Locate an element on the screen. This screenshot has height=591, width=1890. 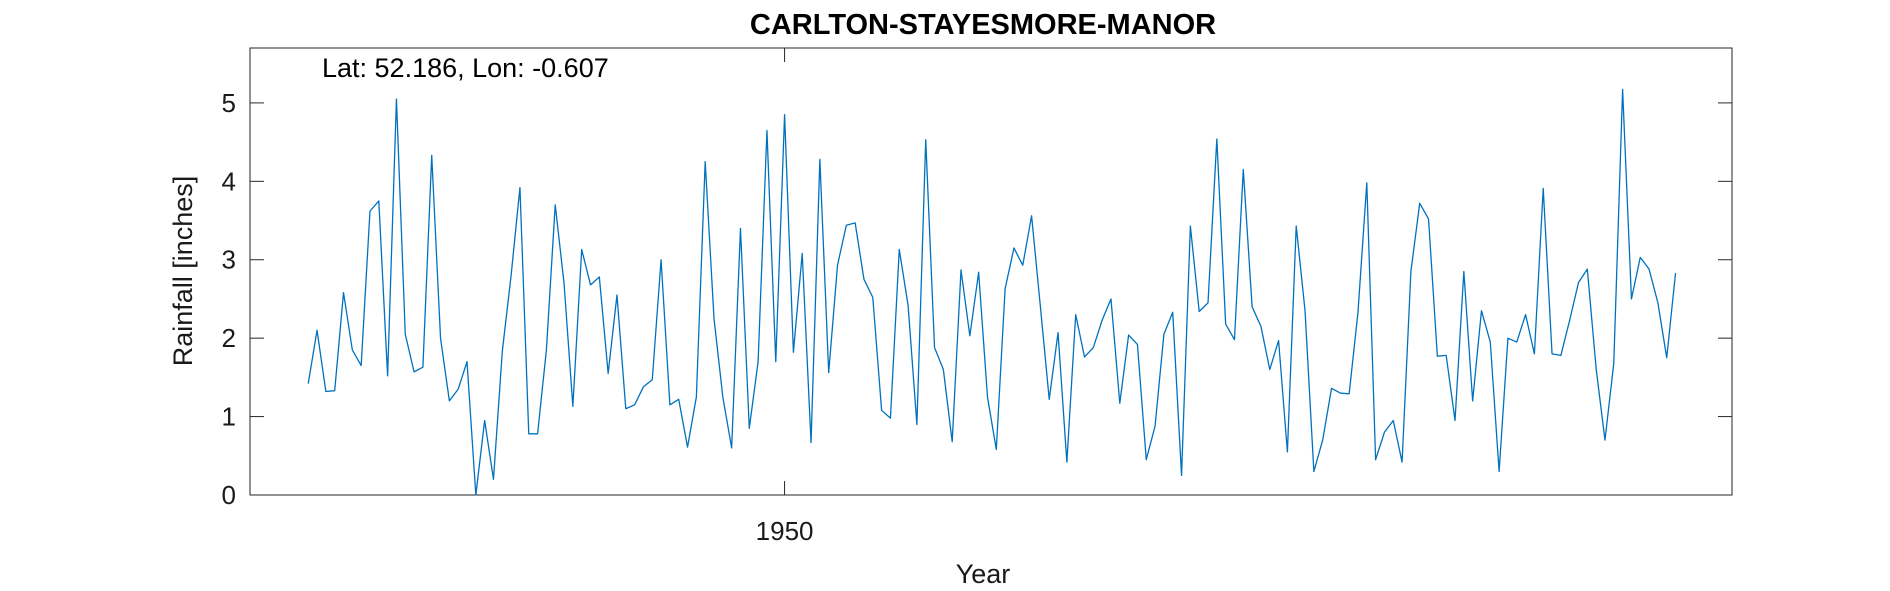
x-axis-label: Year is located at coordinates (983, 574).